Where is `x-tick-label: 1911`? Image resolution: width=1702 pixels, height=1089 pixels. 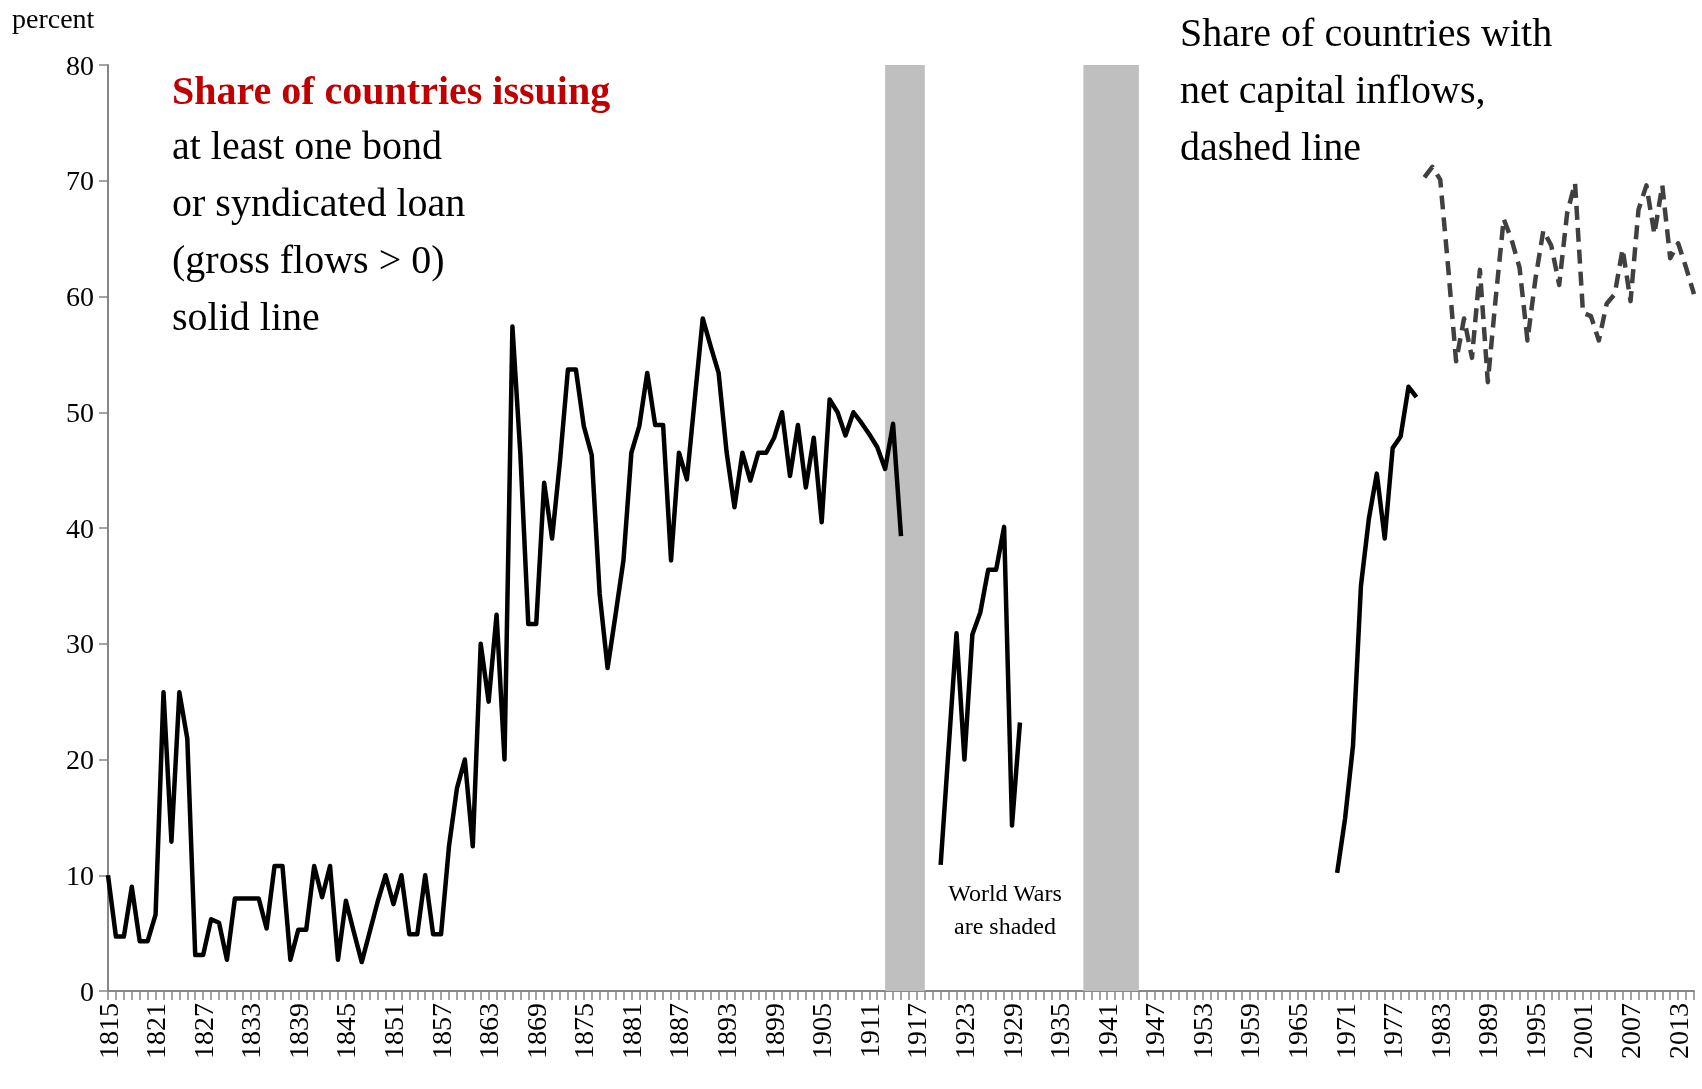 x-tick-label: 1911 is located at coordinates (869, 1030).